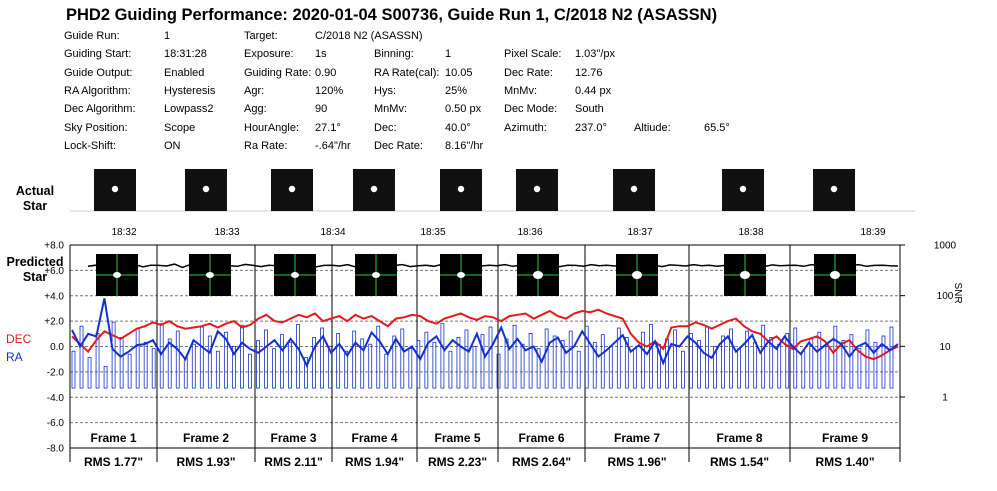 The height and width of the screenshot is (491, 997). What do you see at coordinates (464, 145) in the screenshot?
I see `info-value: 8.16"/hr` at bounding box center [464, 145].